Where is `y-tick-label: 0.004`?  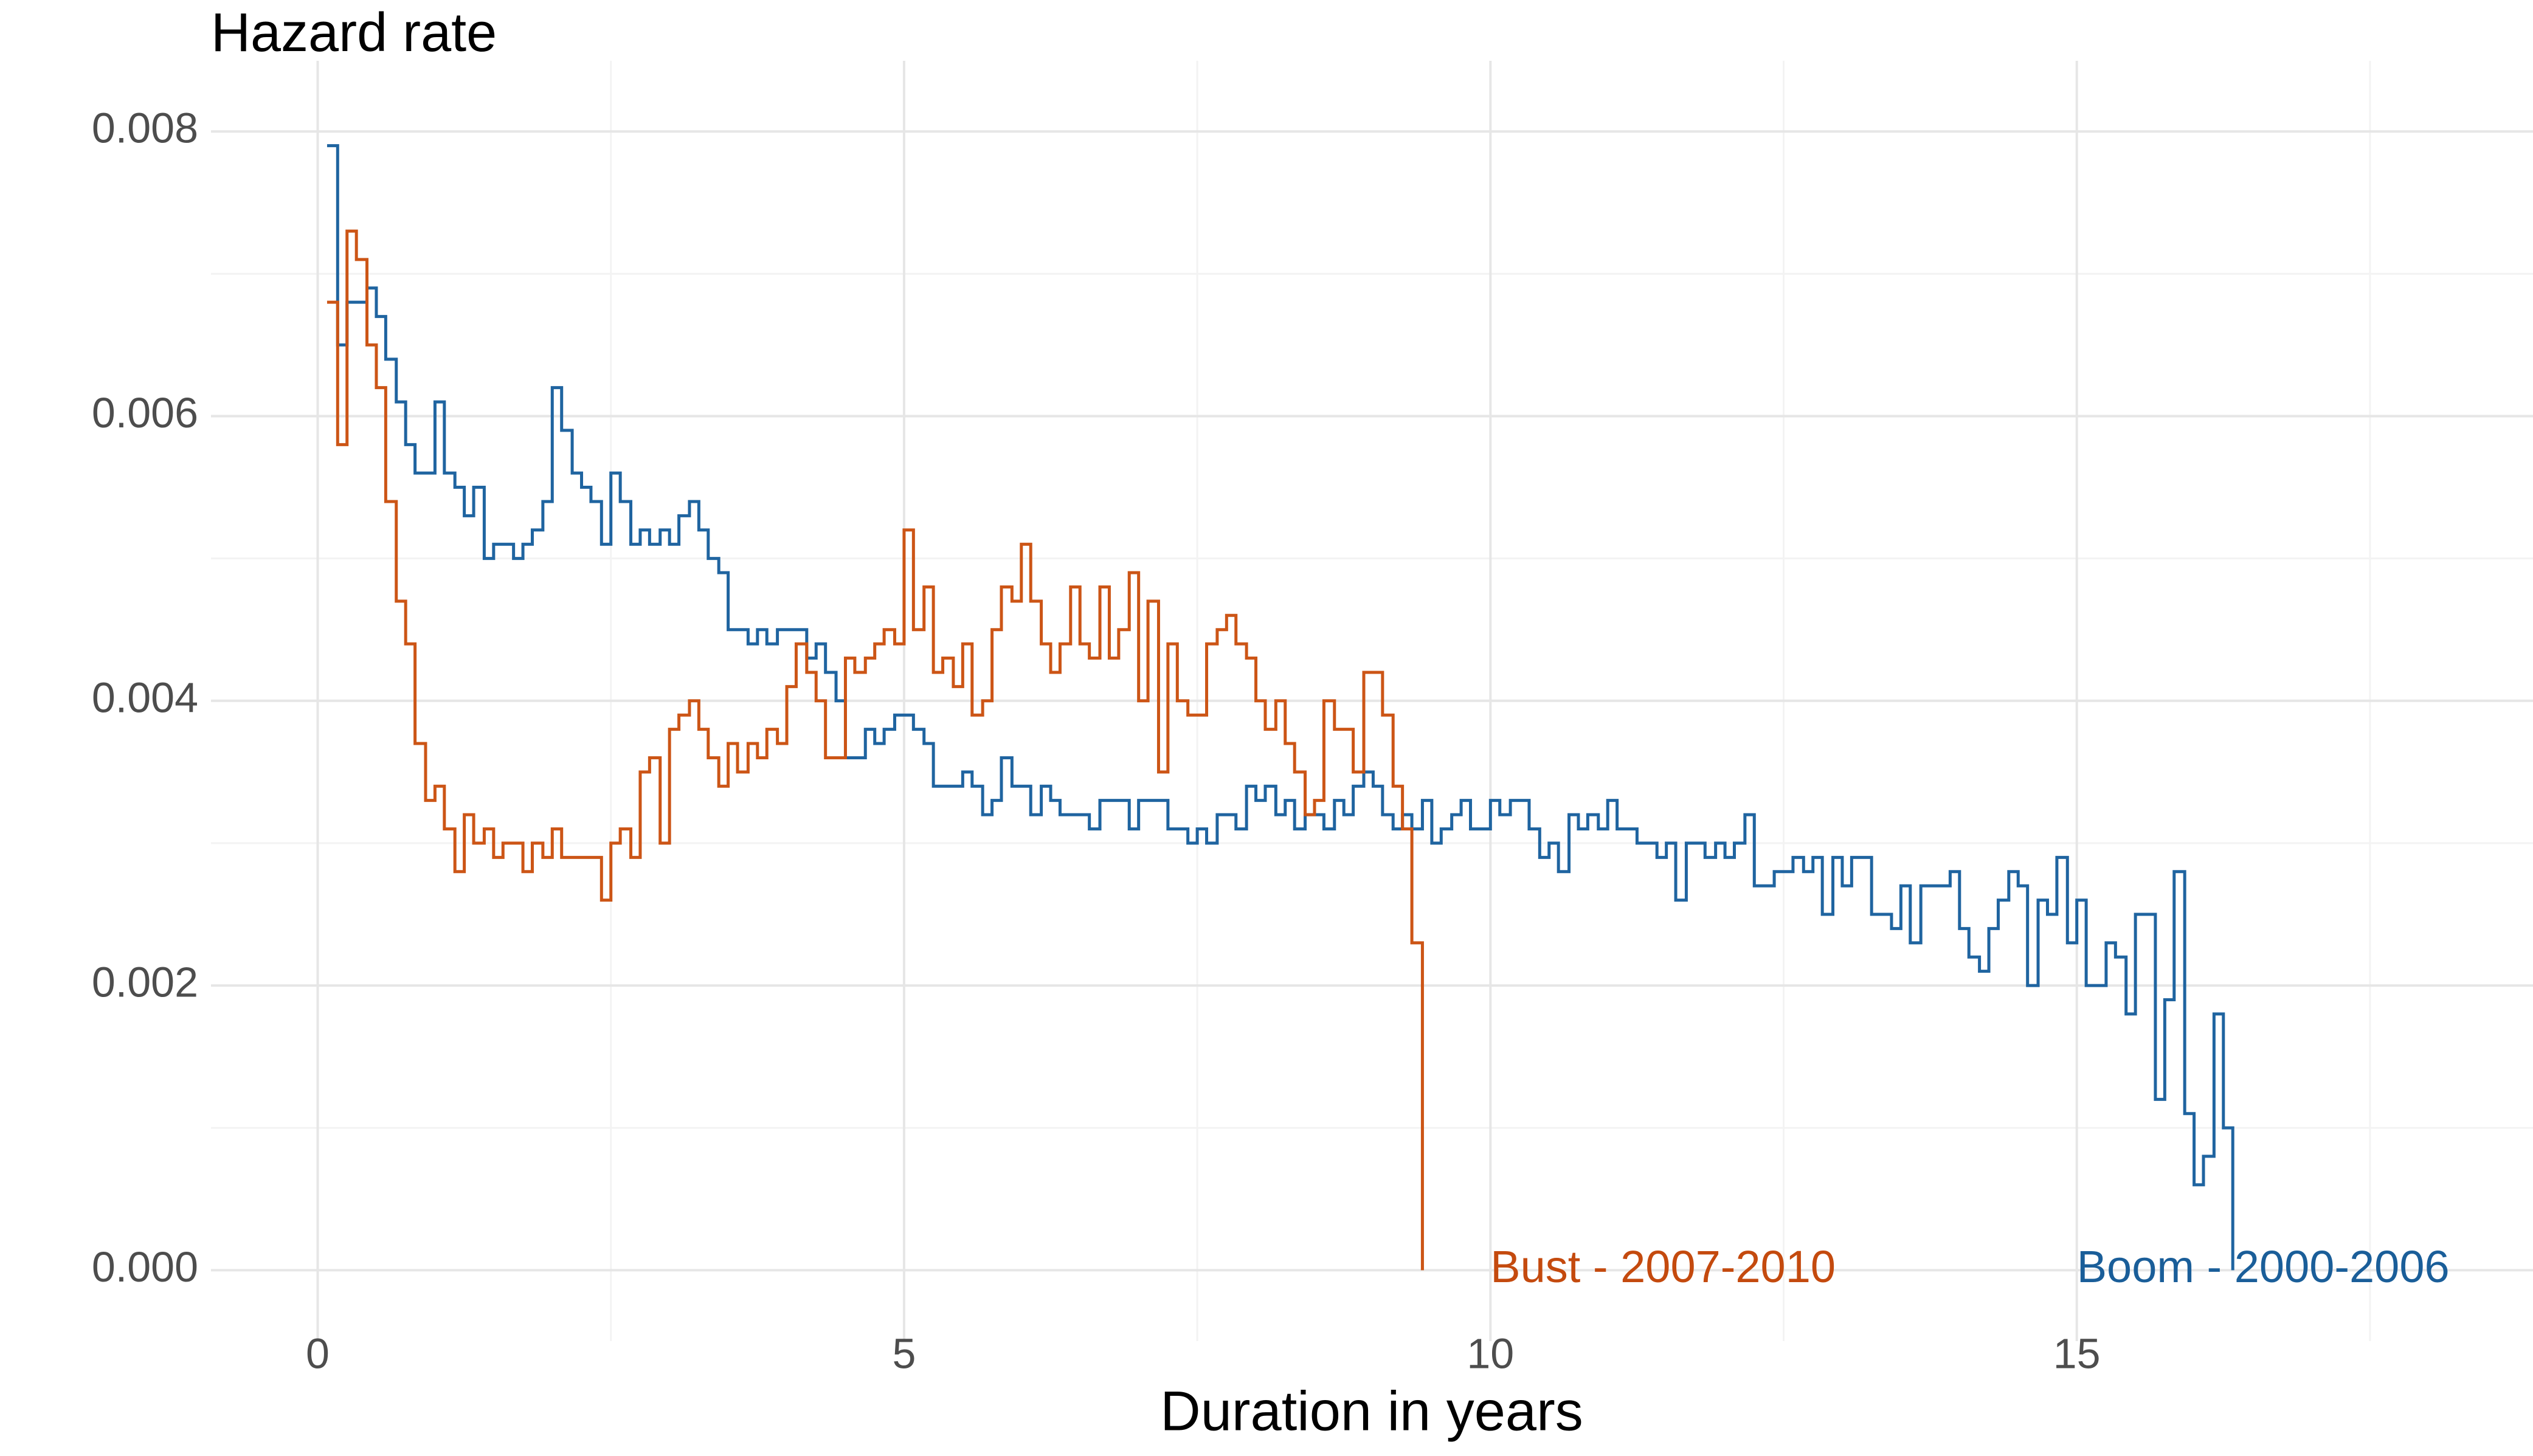 y-tick-label: 0.004 is located at coordinates (145, 697).